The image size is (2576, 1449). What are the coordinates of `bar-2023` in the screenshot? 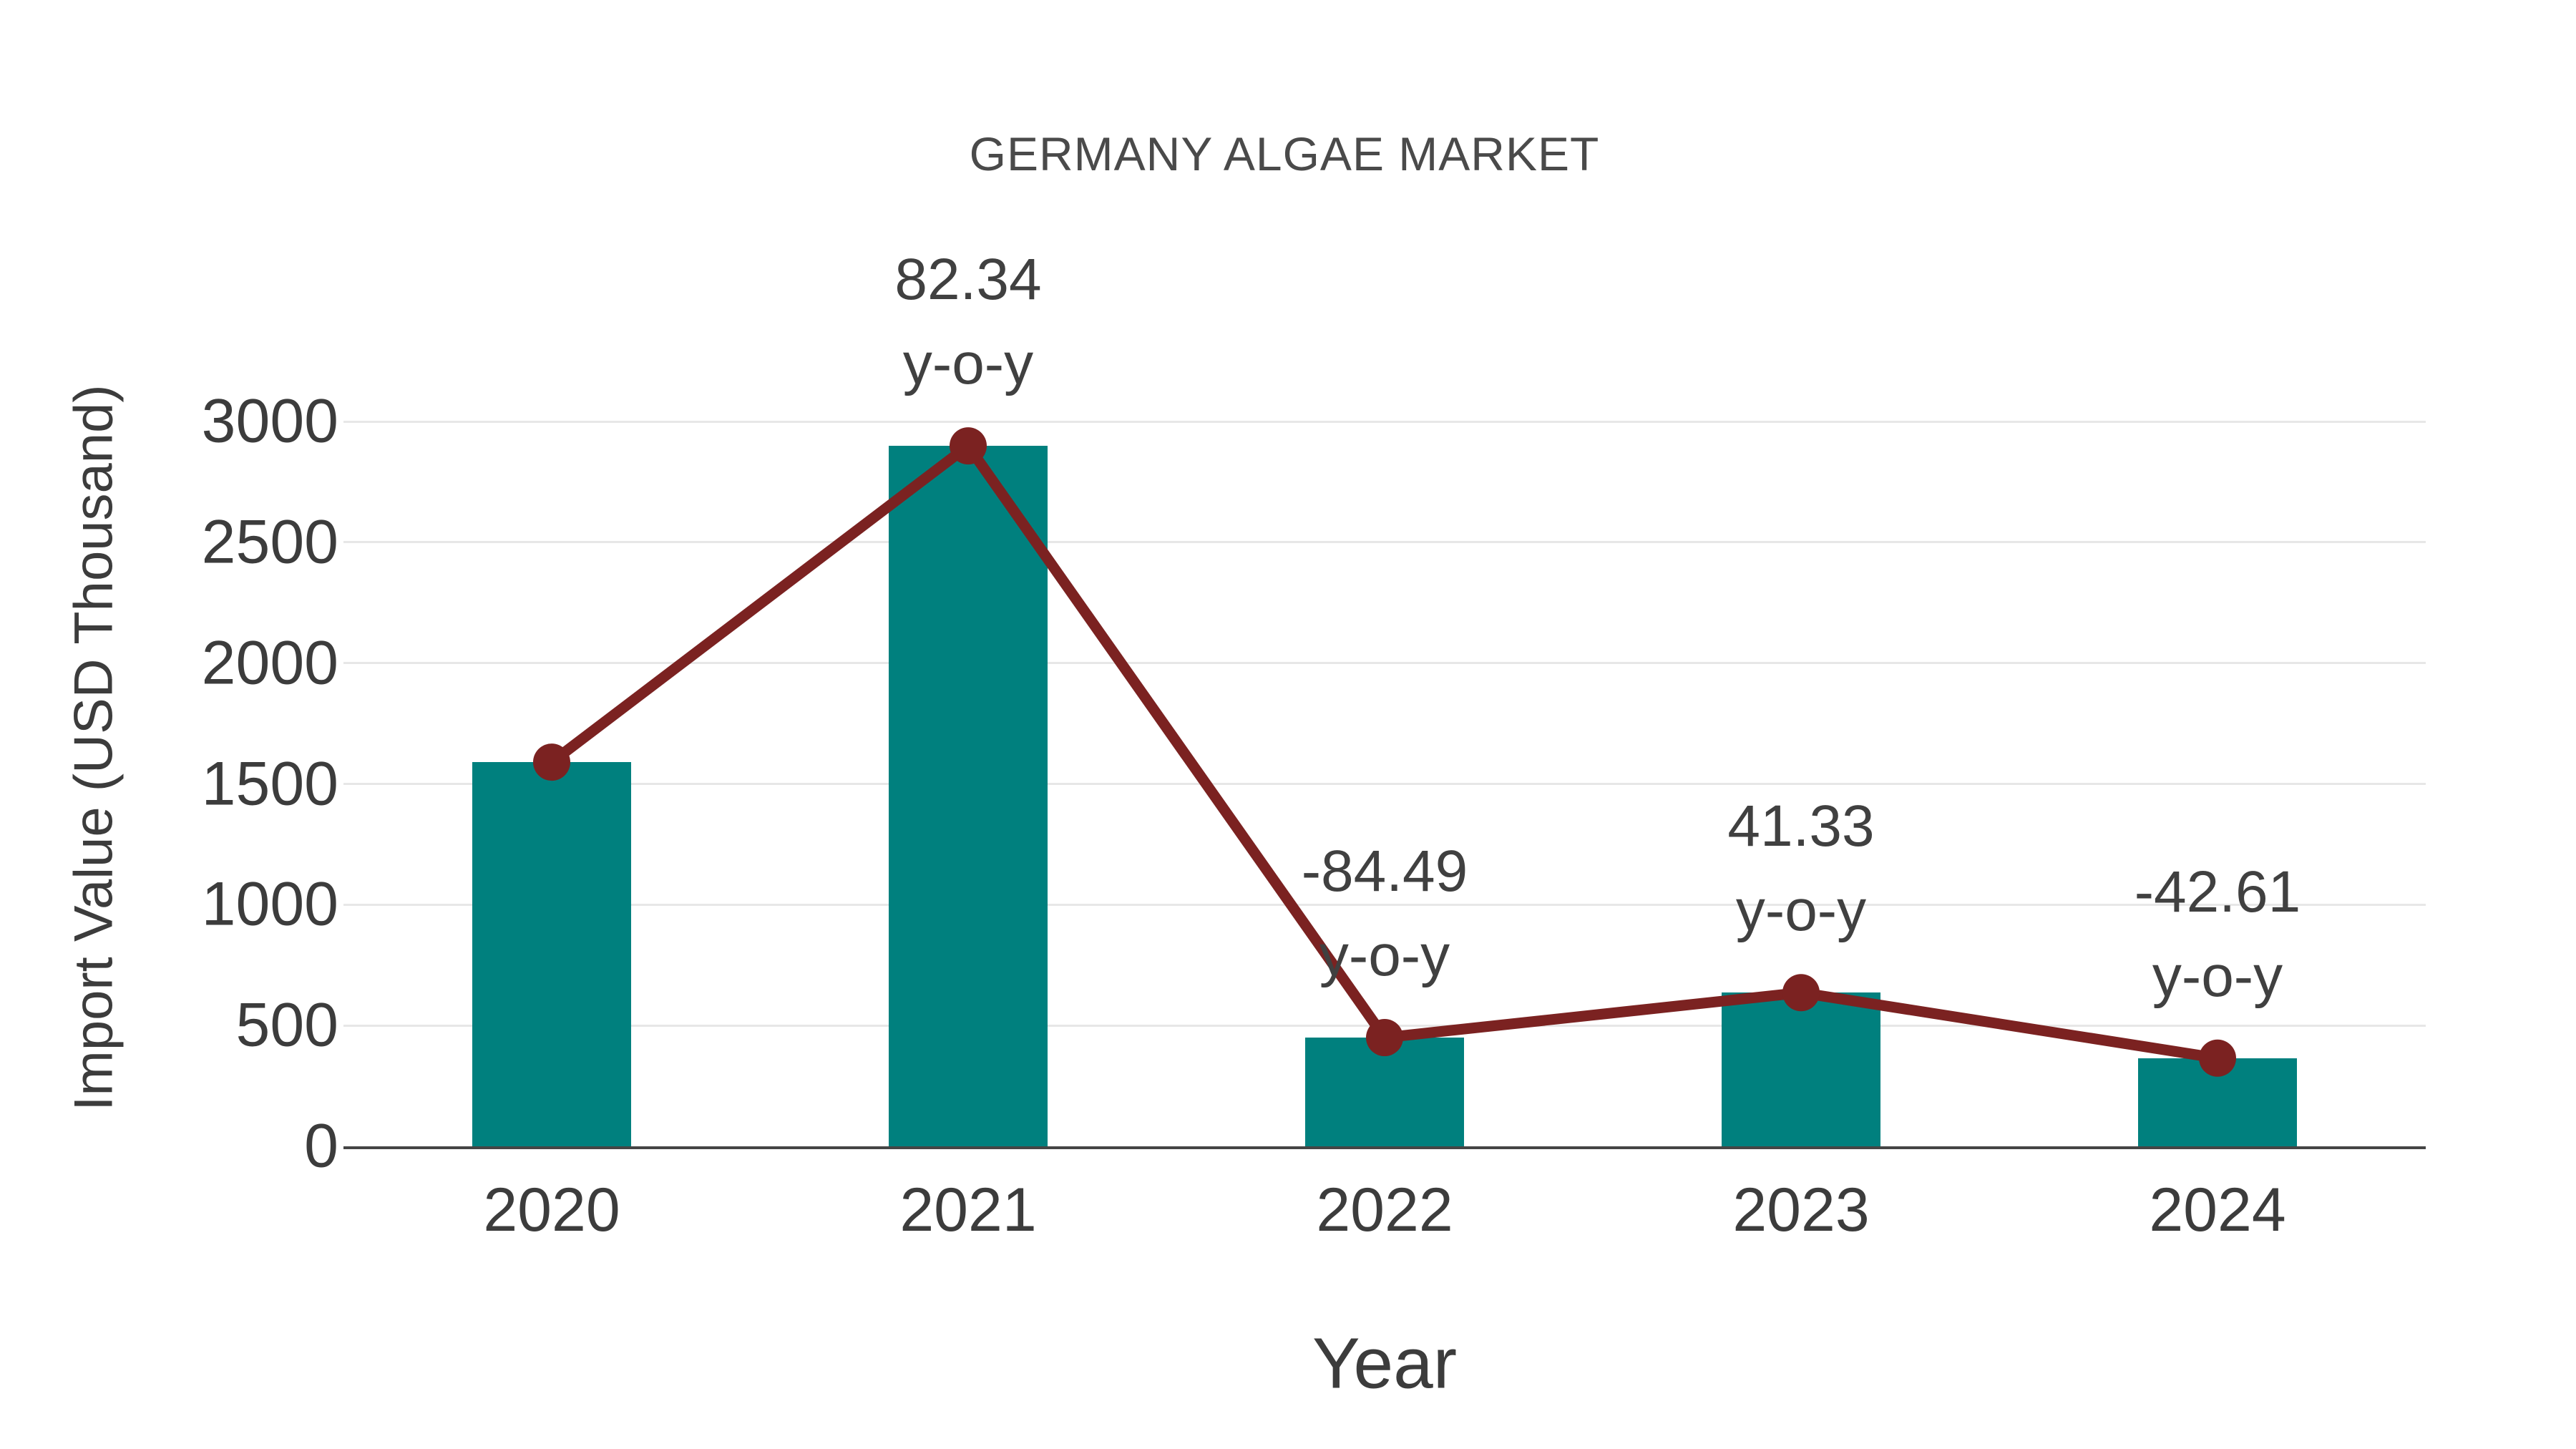 It's located at (1801, 1069).